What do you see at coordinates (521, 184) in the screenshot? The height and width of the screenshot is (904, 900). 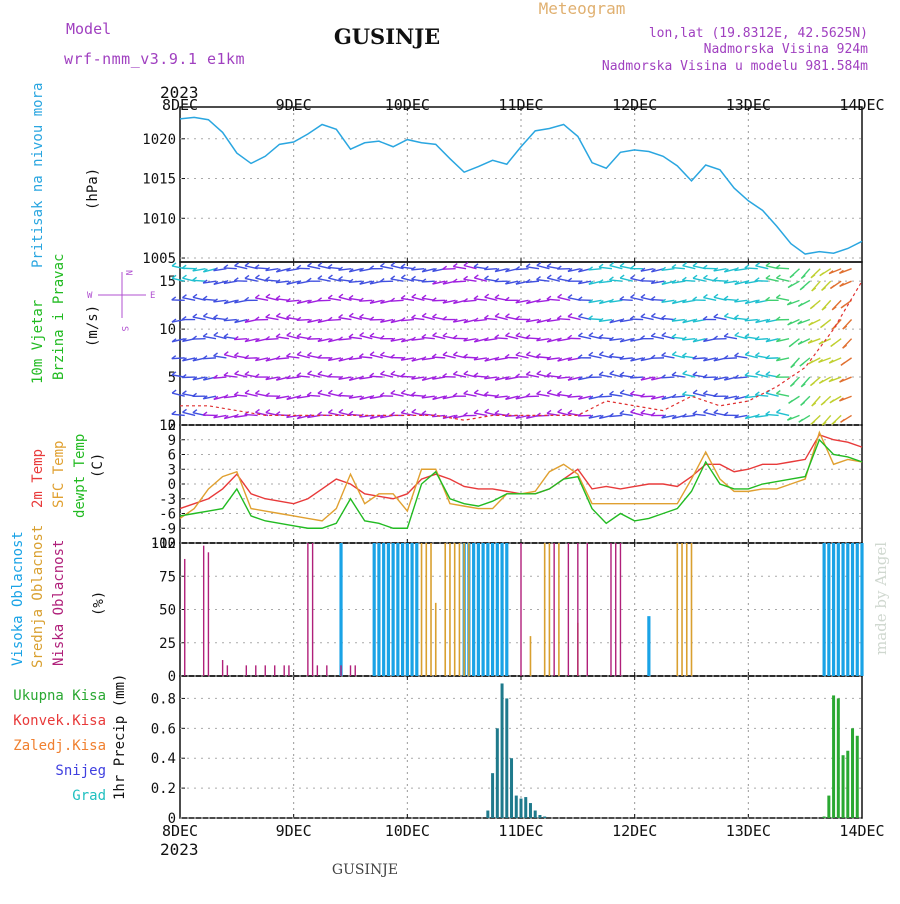 I see `panel-frame-pressure` at bounding box center [521, 184].